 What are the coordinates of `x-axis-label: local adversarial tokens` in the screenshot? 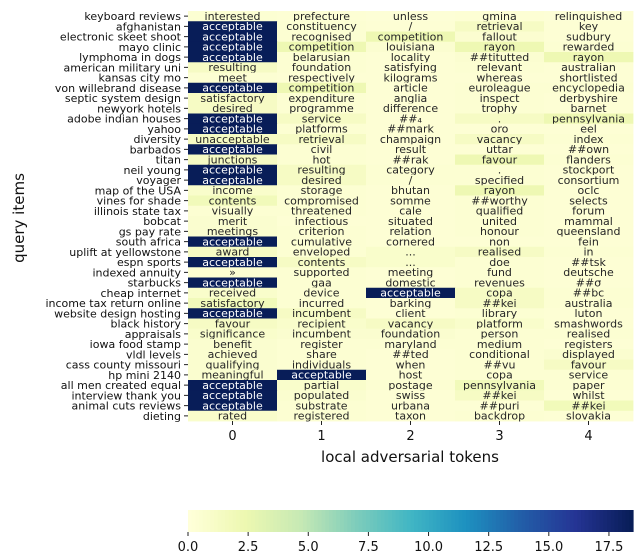 It's located at (410, 457).